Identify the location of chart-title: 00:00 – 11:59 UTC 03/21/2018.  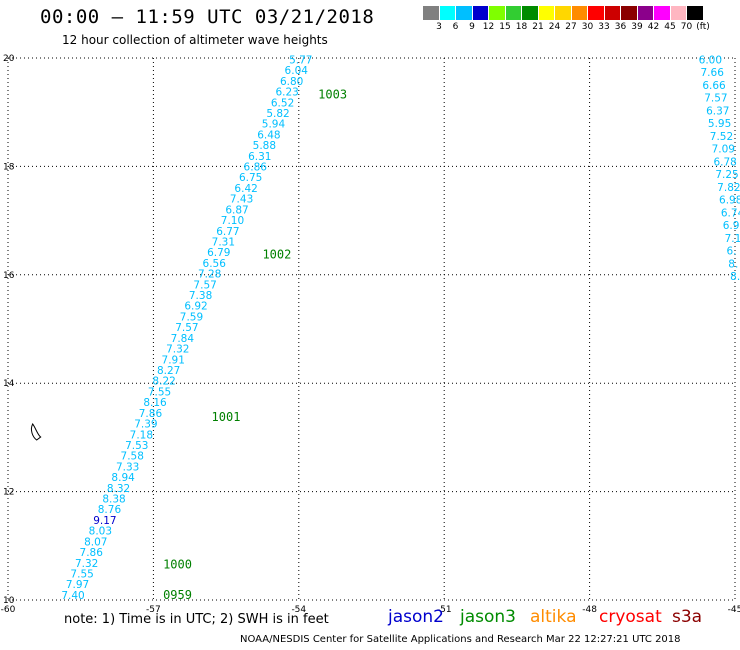
(207, 17).